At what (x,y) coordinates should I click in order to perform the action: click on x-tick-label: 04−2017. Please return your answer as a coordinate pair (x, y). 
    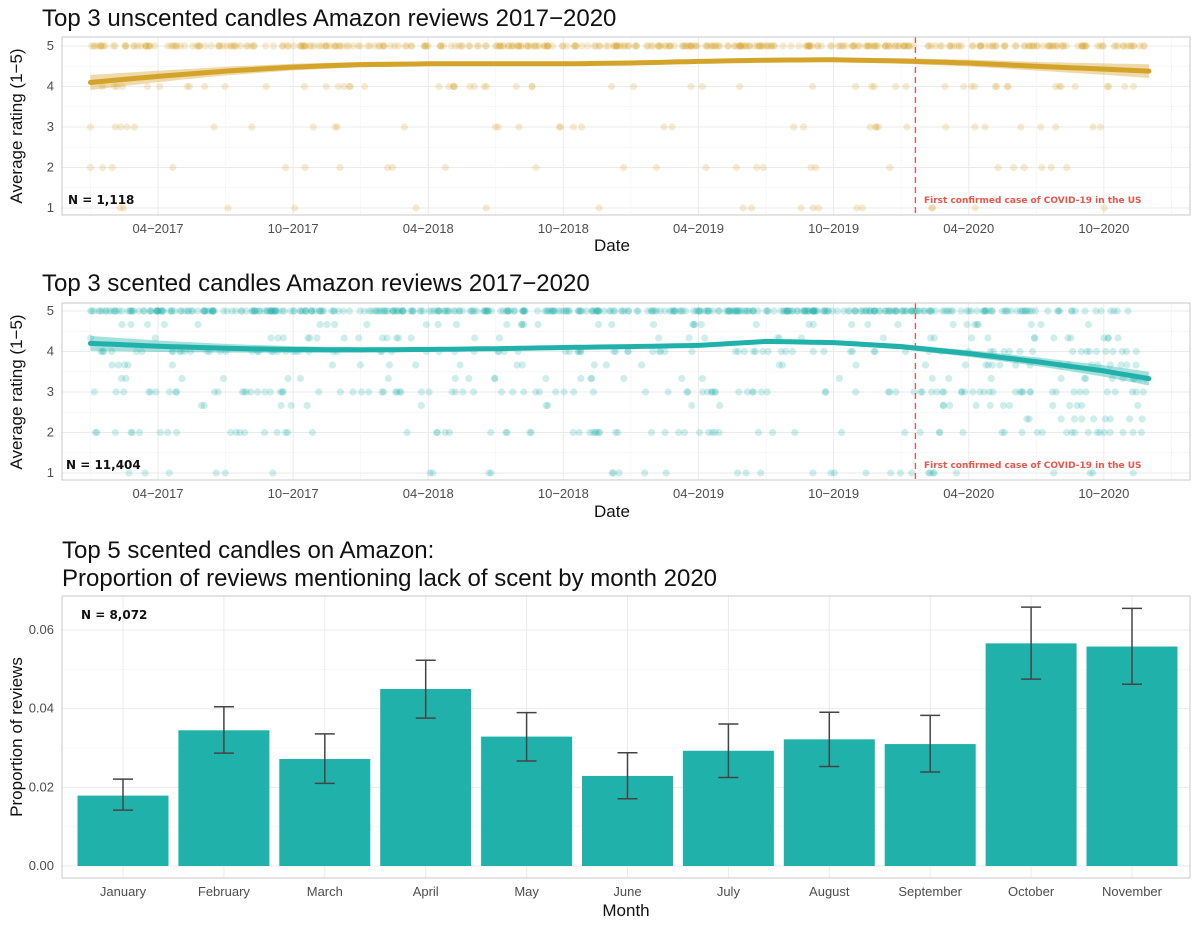
    Looking at the image, I should click on (158, 228).